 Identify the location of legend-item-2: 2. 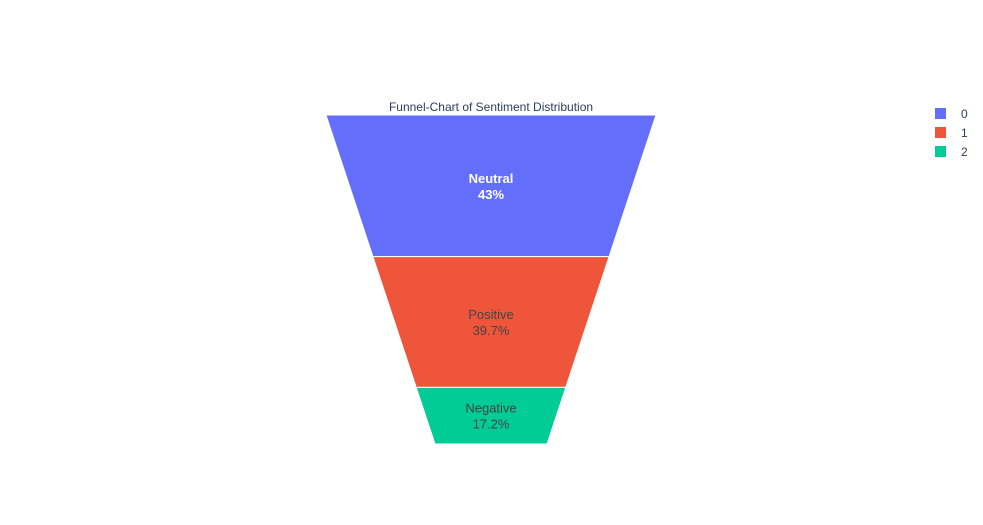
(951, 152).